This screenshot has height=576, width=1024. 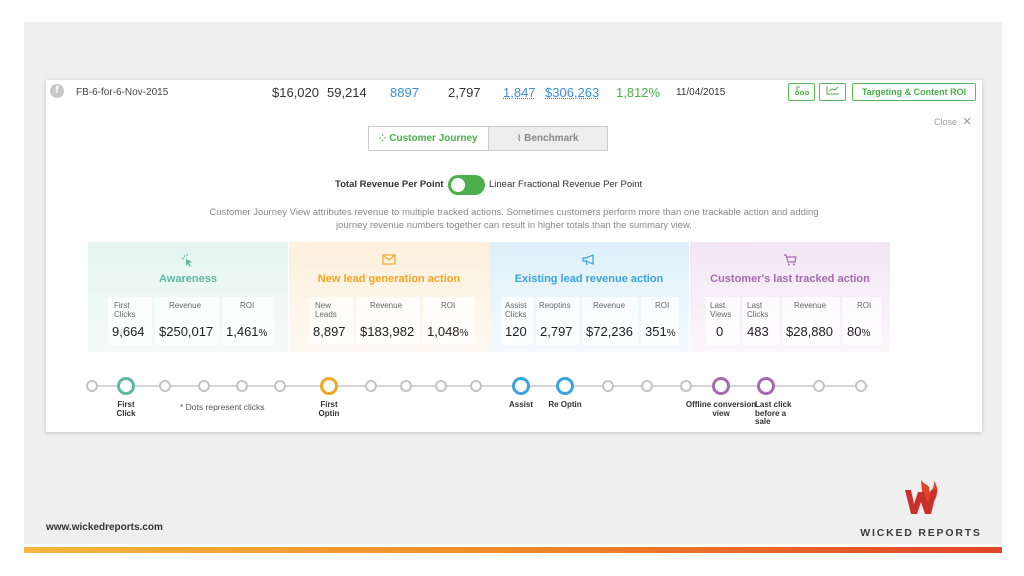 What do you see at coordinates (572, 92) in the screenshot?
I see `revenue-link: $306,263` at bounding box center [572, 92].